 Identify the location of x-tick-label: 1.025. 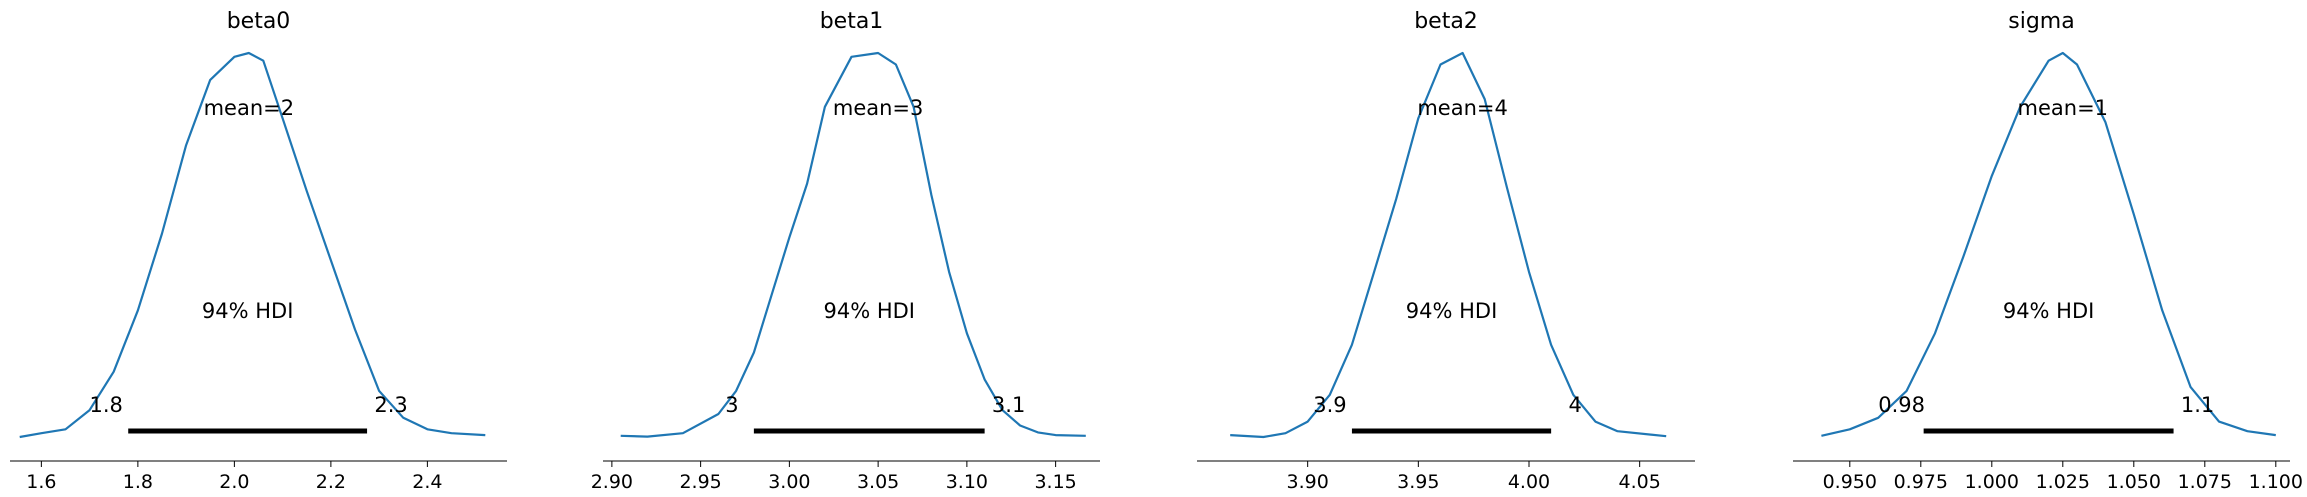
(2063, 482).